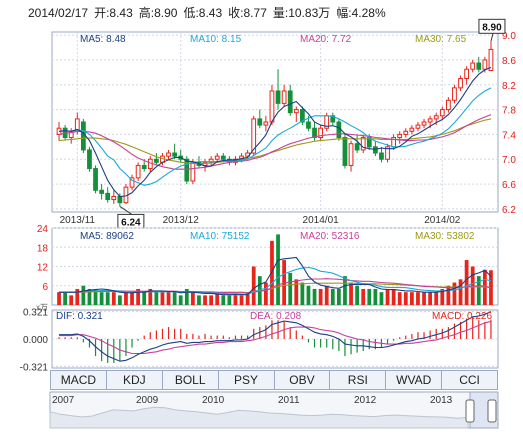  Describe the element at coordinates (469, 380) in the screenshot. I see `tab-cci: CCI` at that location.